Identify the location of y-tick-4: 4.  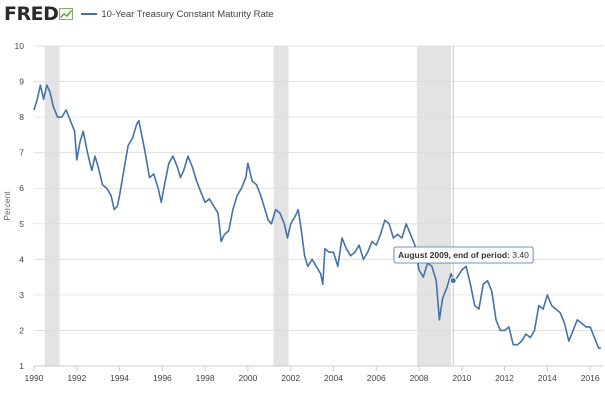
(21, 259).